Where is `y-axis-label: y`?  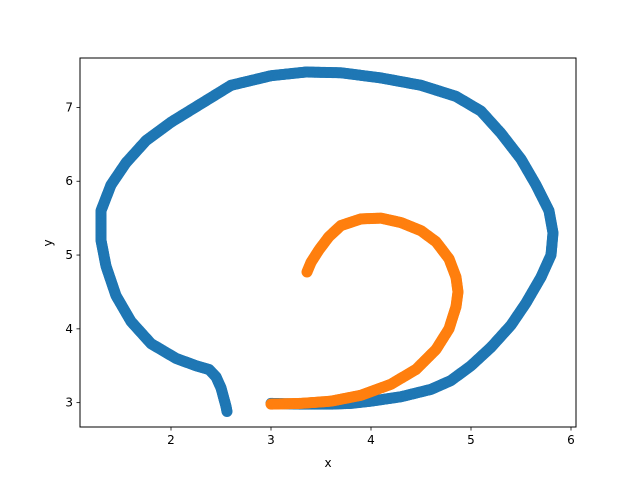
y-axis-label: y is located at coordinates (48, 242).